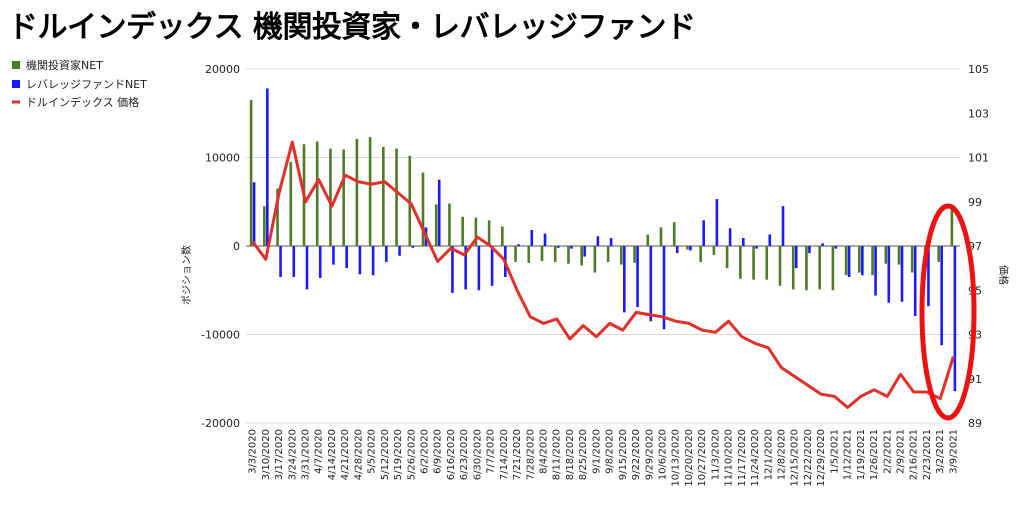 The image size is (1024, 506). What do you see at coordinates (702, 458) in the screenshot?
I see `x-tick-label: 10/27/2020` at bounding box center [702, 458].